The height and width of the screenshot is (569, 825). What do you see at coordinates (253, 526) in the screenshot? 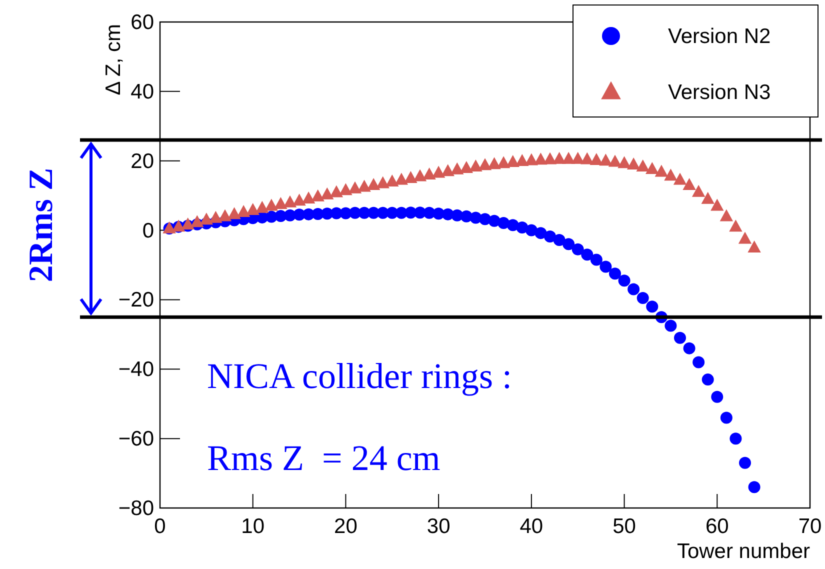
I see `x-tick-label: 10` at bounding box center [253, 526].